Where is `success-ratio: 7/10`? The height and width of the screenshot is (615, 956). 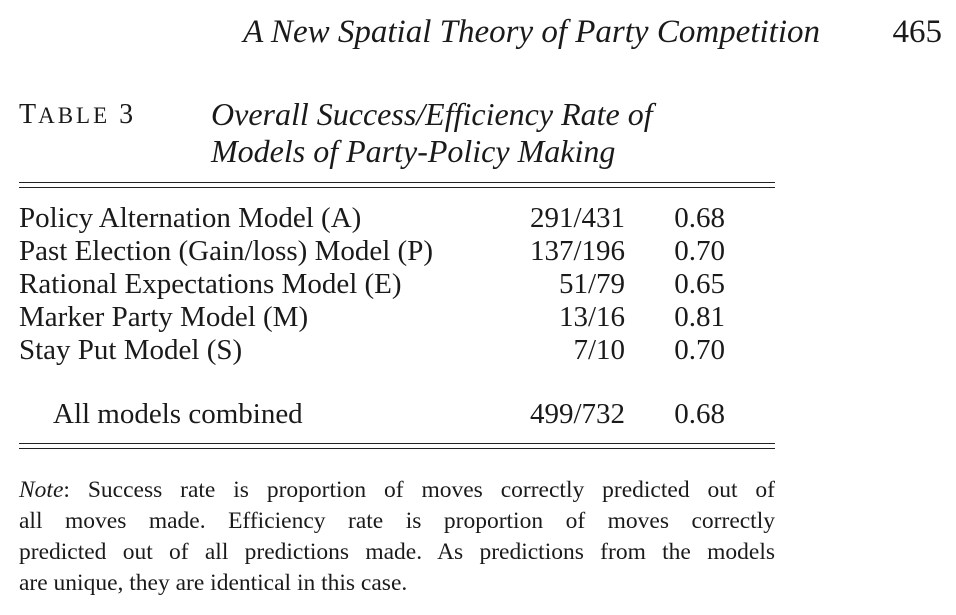 success-ratio: 7/10 is located at coordinates (599, 350).